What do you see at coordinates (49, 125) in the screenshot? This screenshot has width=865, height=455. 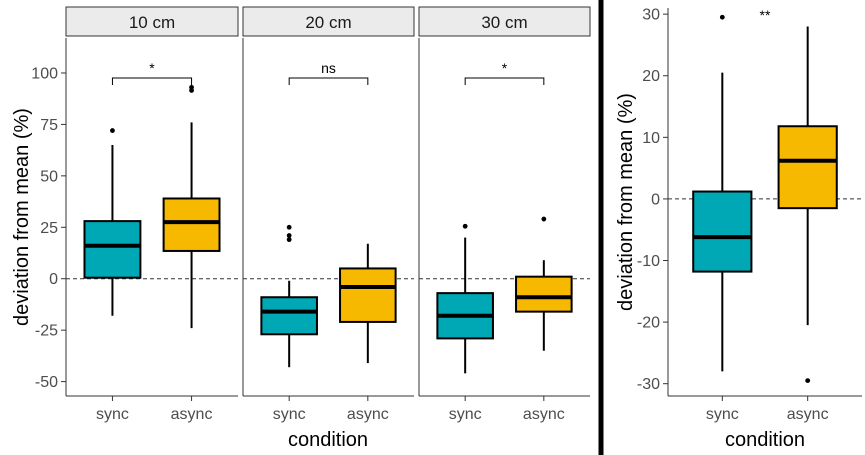 I see `y-tick-label-left-5: 75` at bounding box center [49, 125].